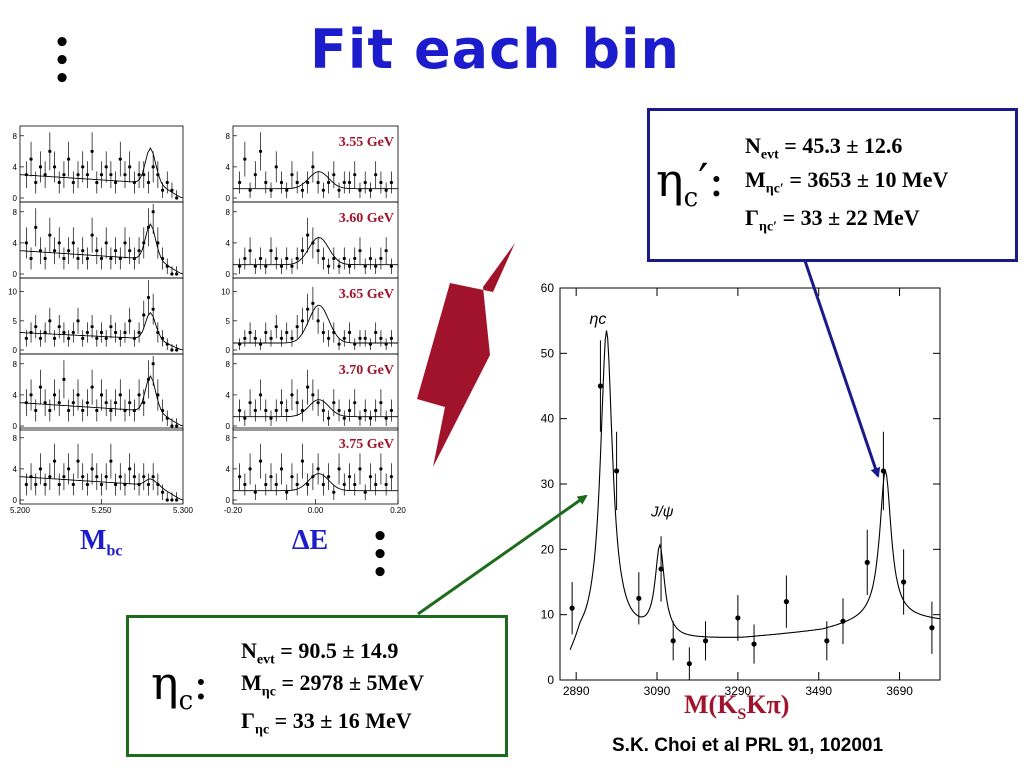 The height and width of the screenshot is (768, 1024). I want to click on x-tick-label: 3490, so click(818, 691).